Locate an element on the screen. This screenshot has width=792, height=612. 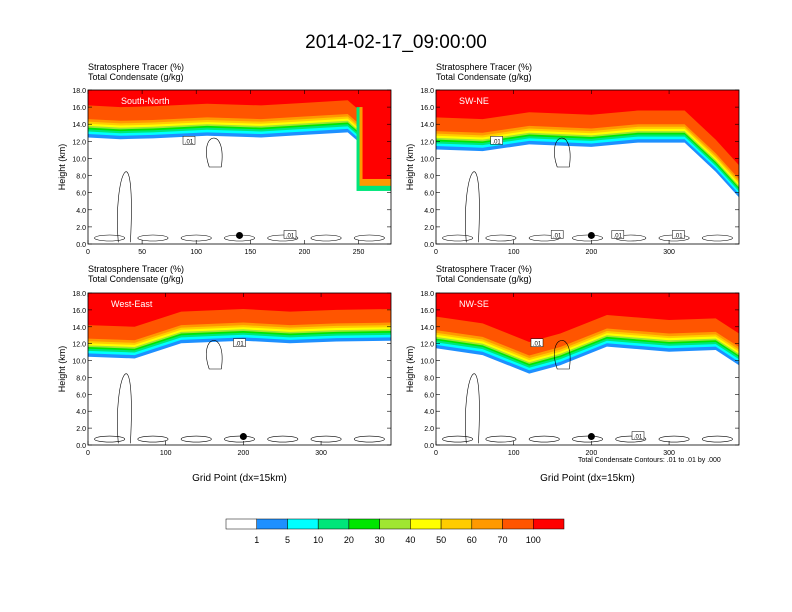
colorbar-label: 60 is located at coordinates (472, 540).